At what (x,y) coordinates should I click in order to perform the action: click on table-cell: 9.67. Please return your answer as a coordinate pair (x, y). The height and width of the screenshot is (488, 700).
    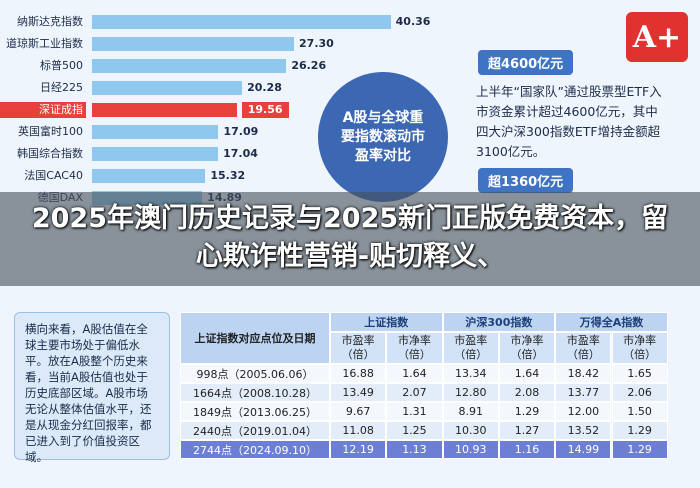
    Looking at the image, I should click on (358, 411).